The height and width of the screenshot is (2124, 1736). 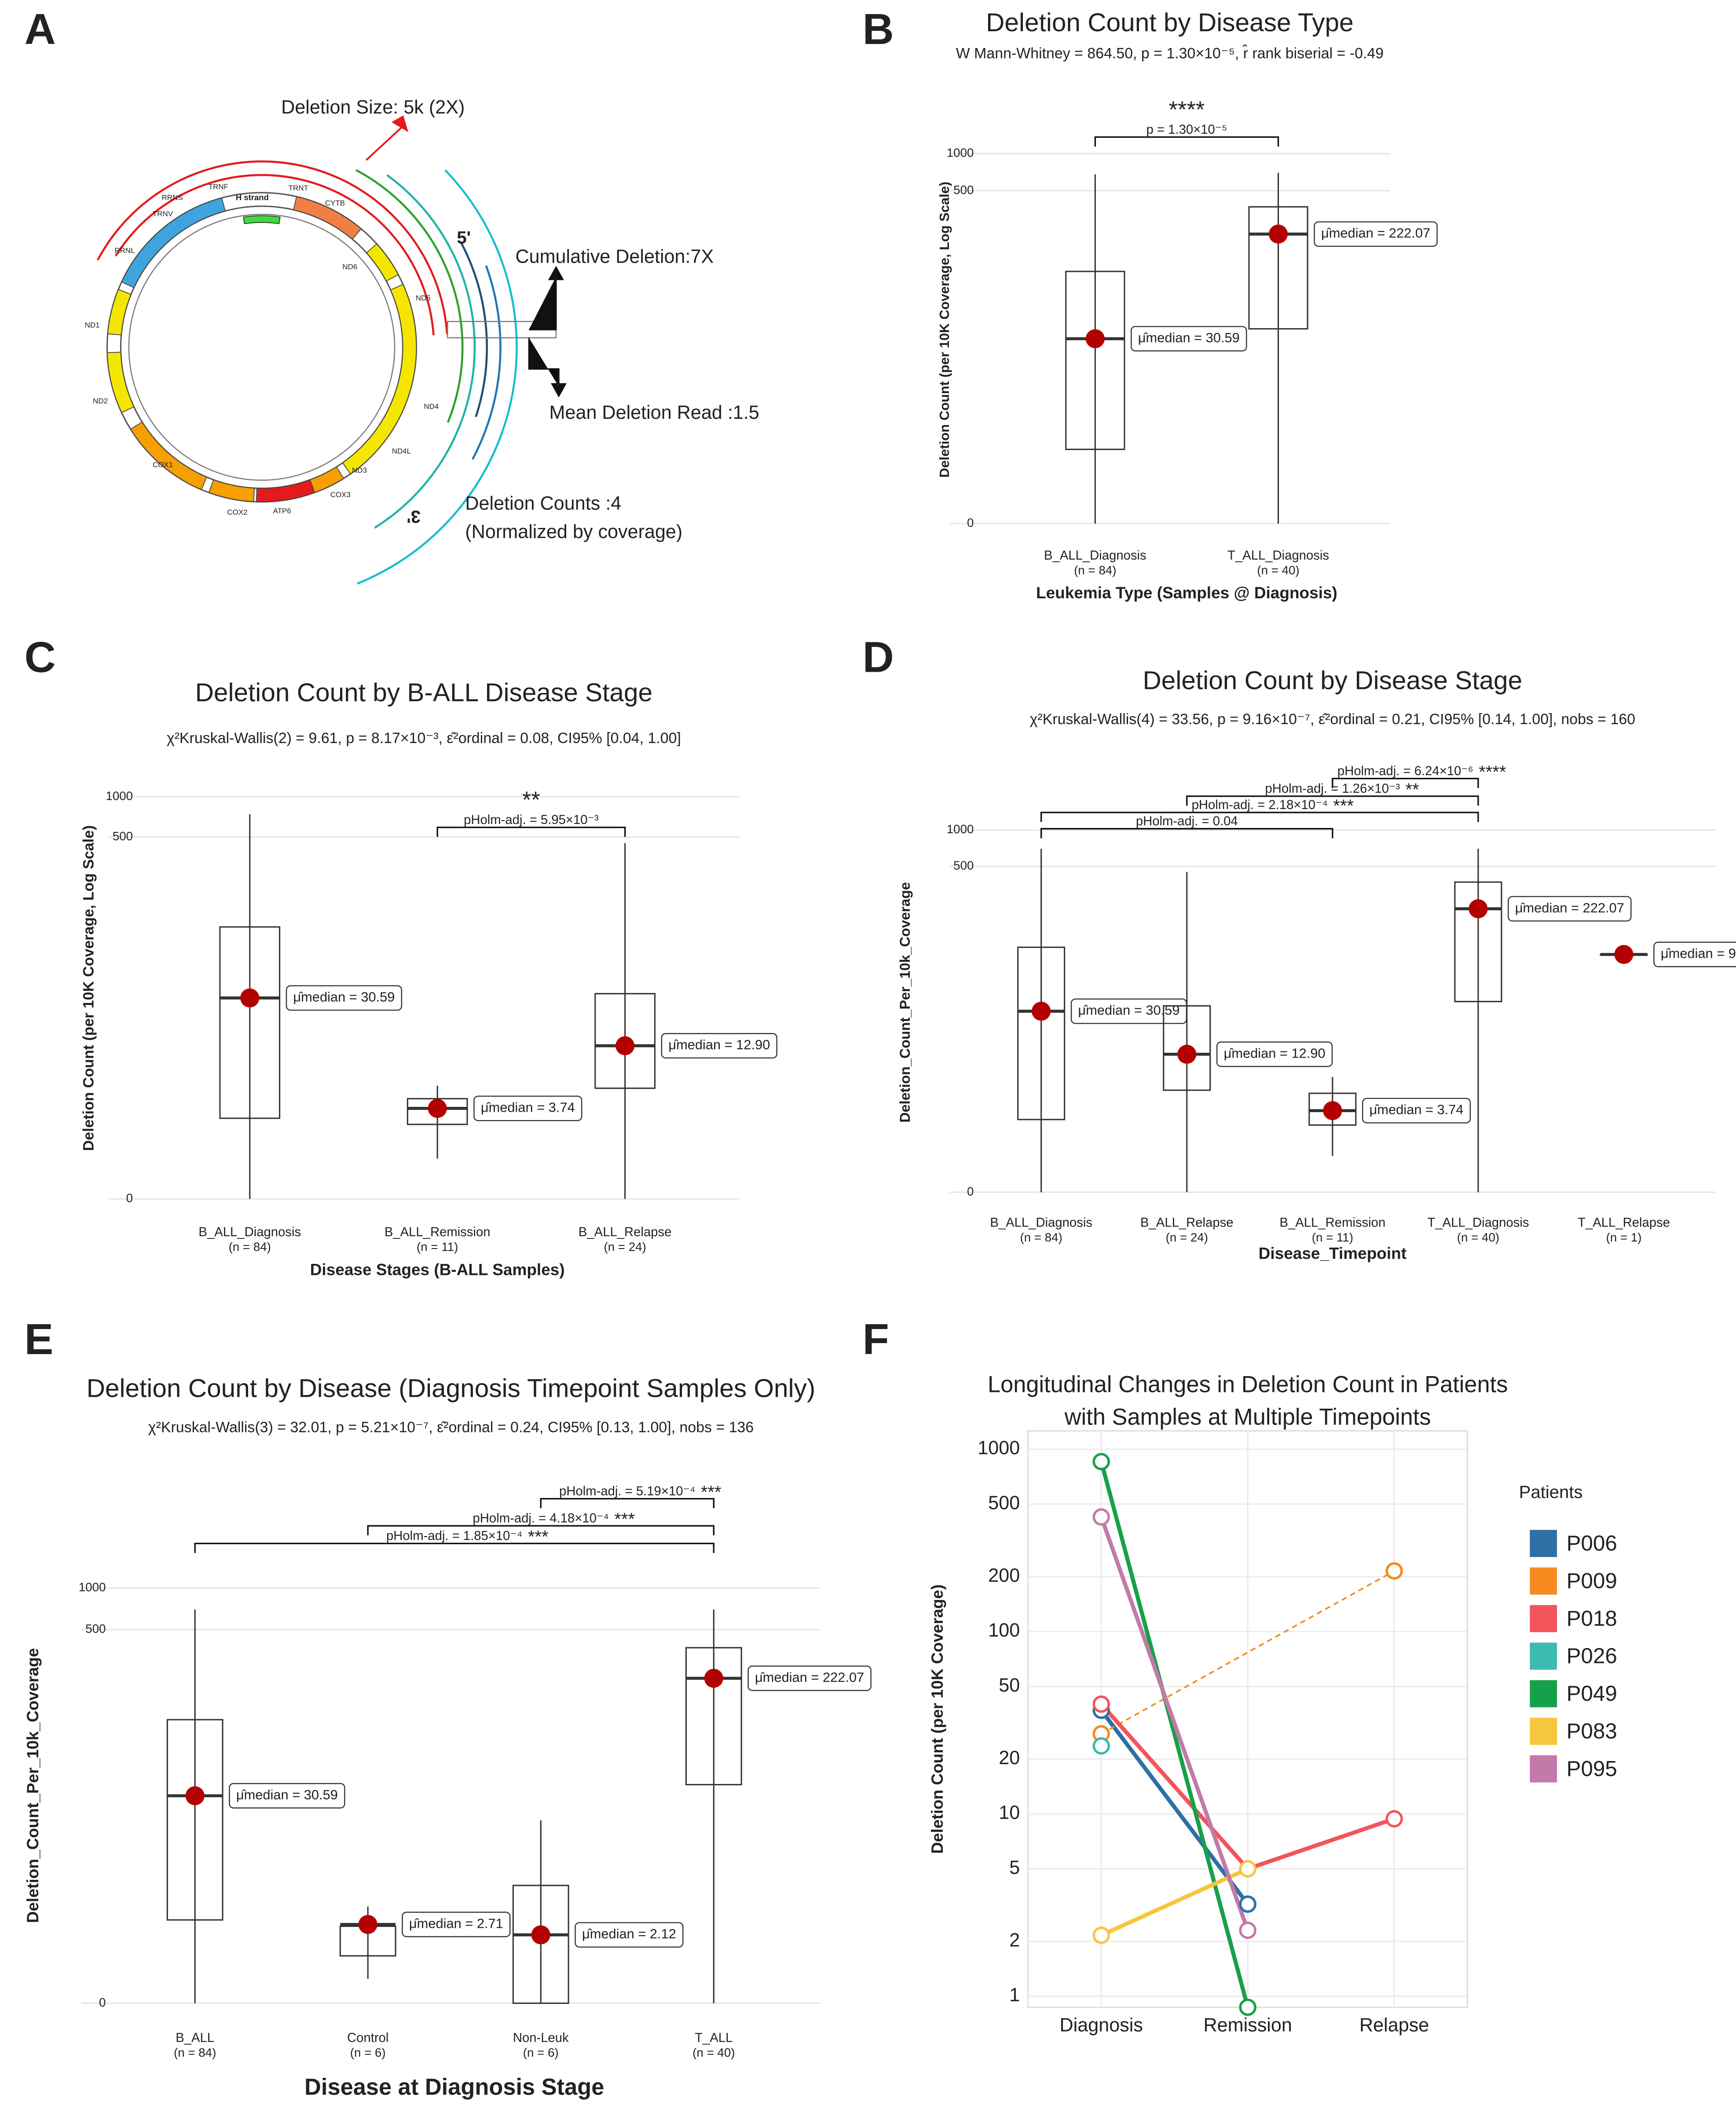 I want to click on gene-label: COX2, so click(x=237, y=512).